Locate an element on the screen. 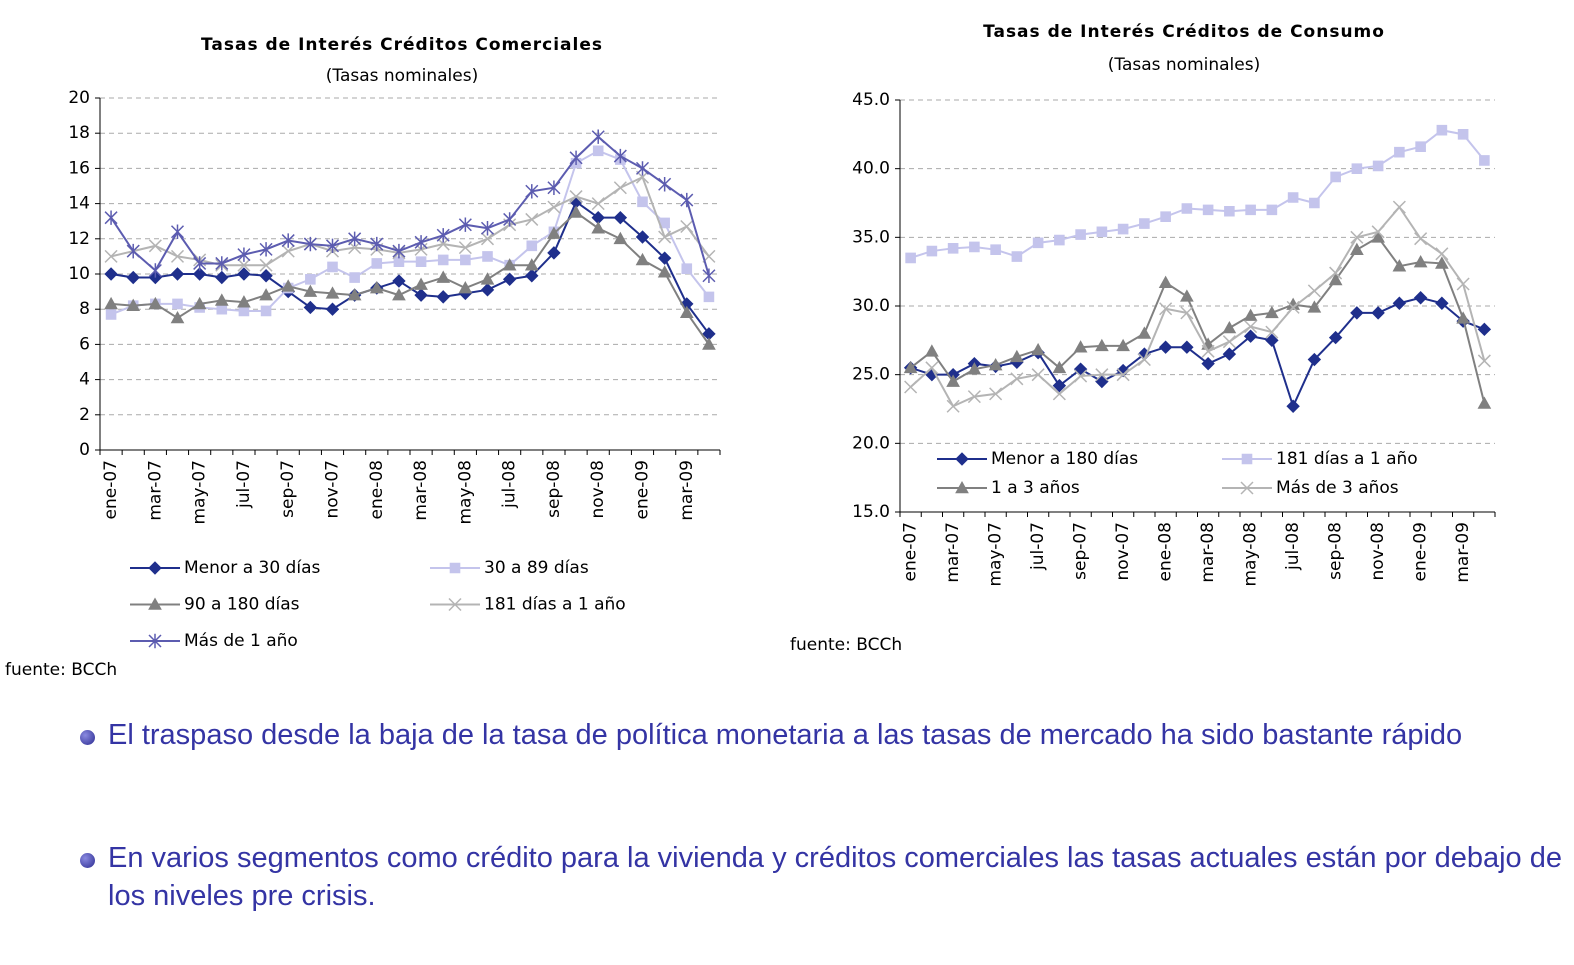 The width and height of the screenshot is (1574, 965). x-tick-label: sep-07 is located at coordinates (1081, 551).